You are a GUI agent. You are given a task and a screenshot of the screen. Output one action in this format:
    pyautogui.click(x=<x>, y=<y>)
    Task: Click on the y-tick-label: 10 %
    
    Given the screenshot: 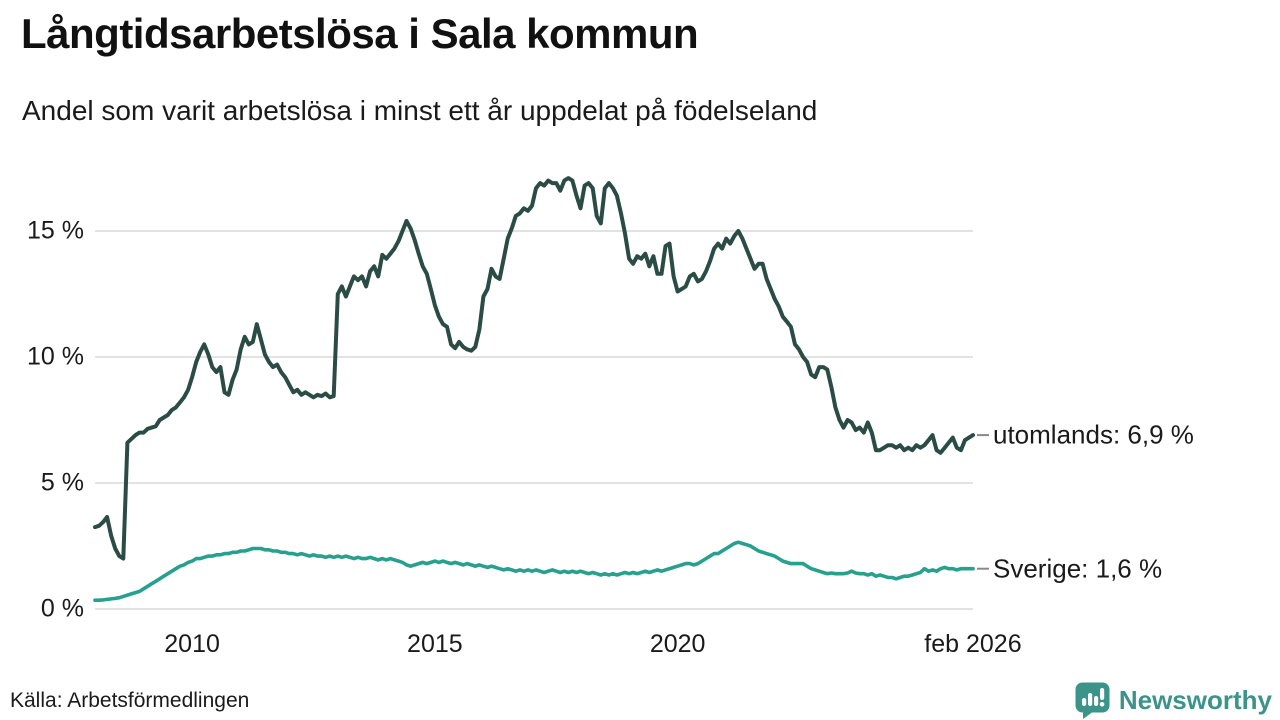 What is the action you would take?
    pyautogui.click(x=55, y=356)
    